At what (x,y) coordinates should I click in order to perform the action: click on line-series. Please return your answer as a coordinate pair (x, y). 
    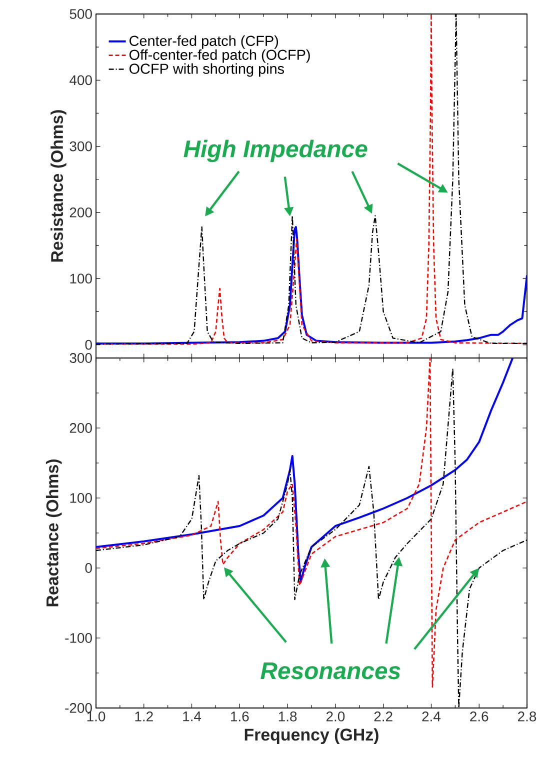
    Looking at the image, I should click on (312, 285).